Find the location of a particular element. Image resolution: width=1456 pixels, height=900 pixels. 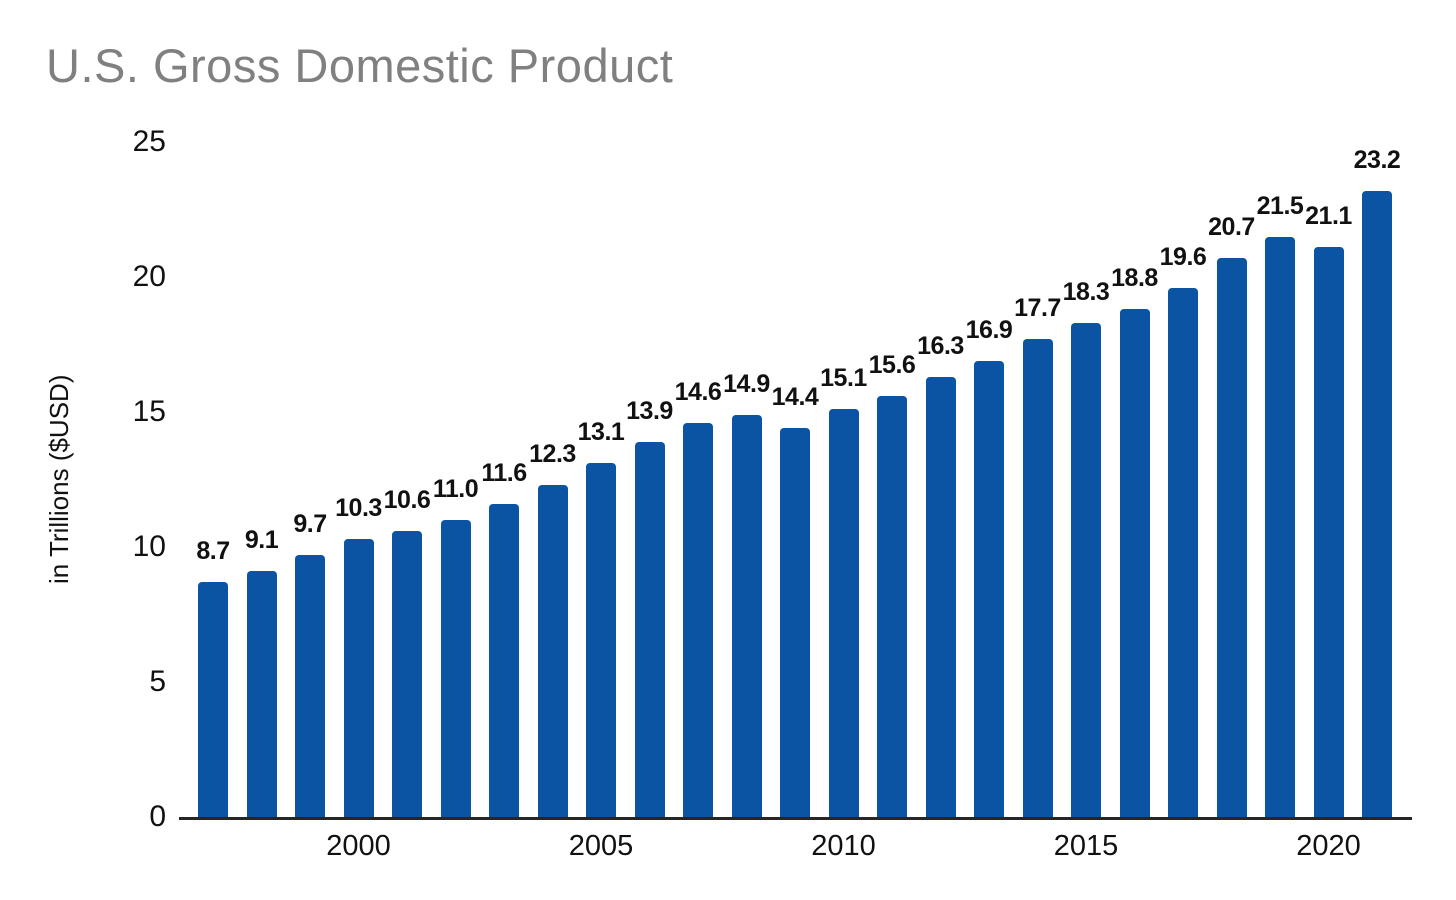

x-axis: 2000 2005 2010 2015 2020 is located at coordinates (795, 845).